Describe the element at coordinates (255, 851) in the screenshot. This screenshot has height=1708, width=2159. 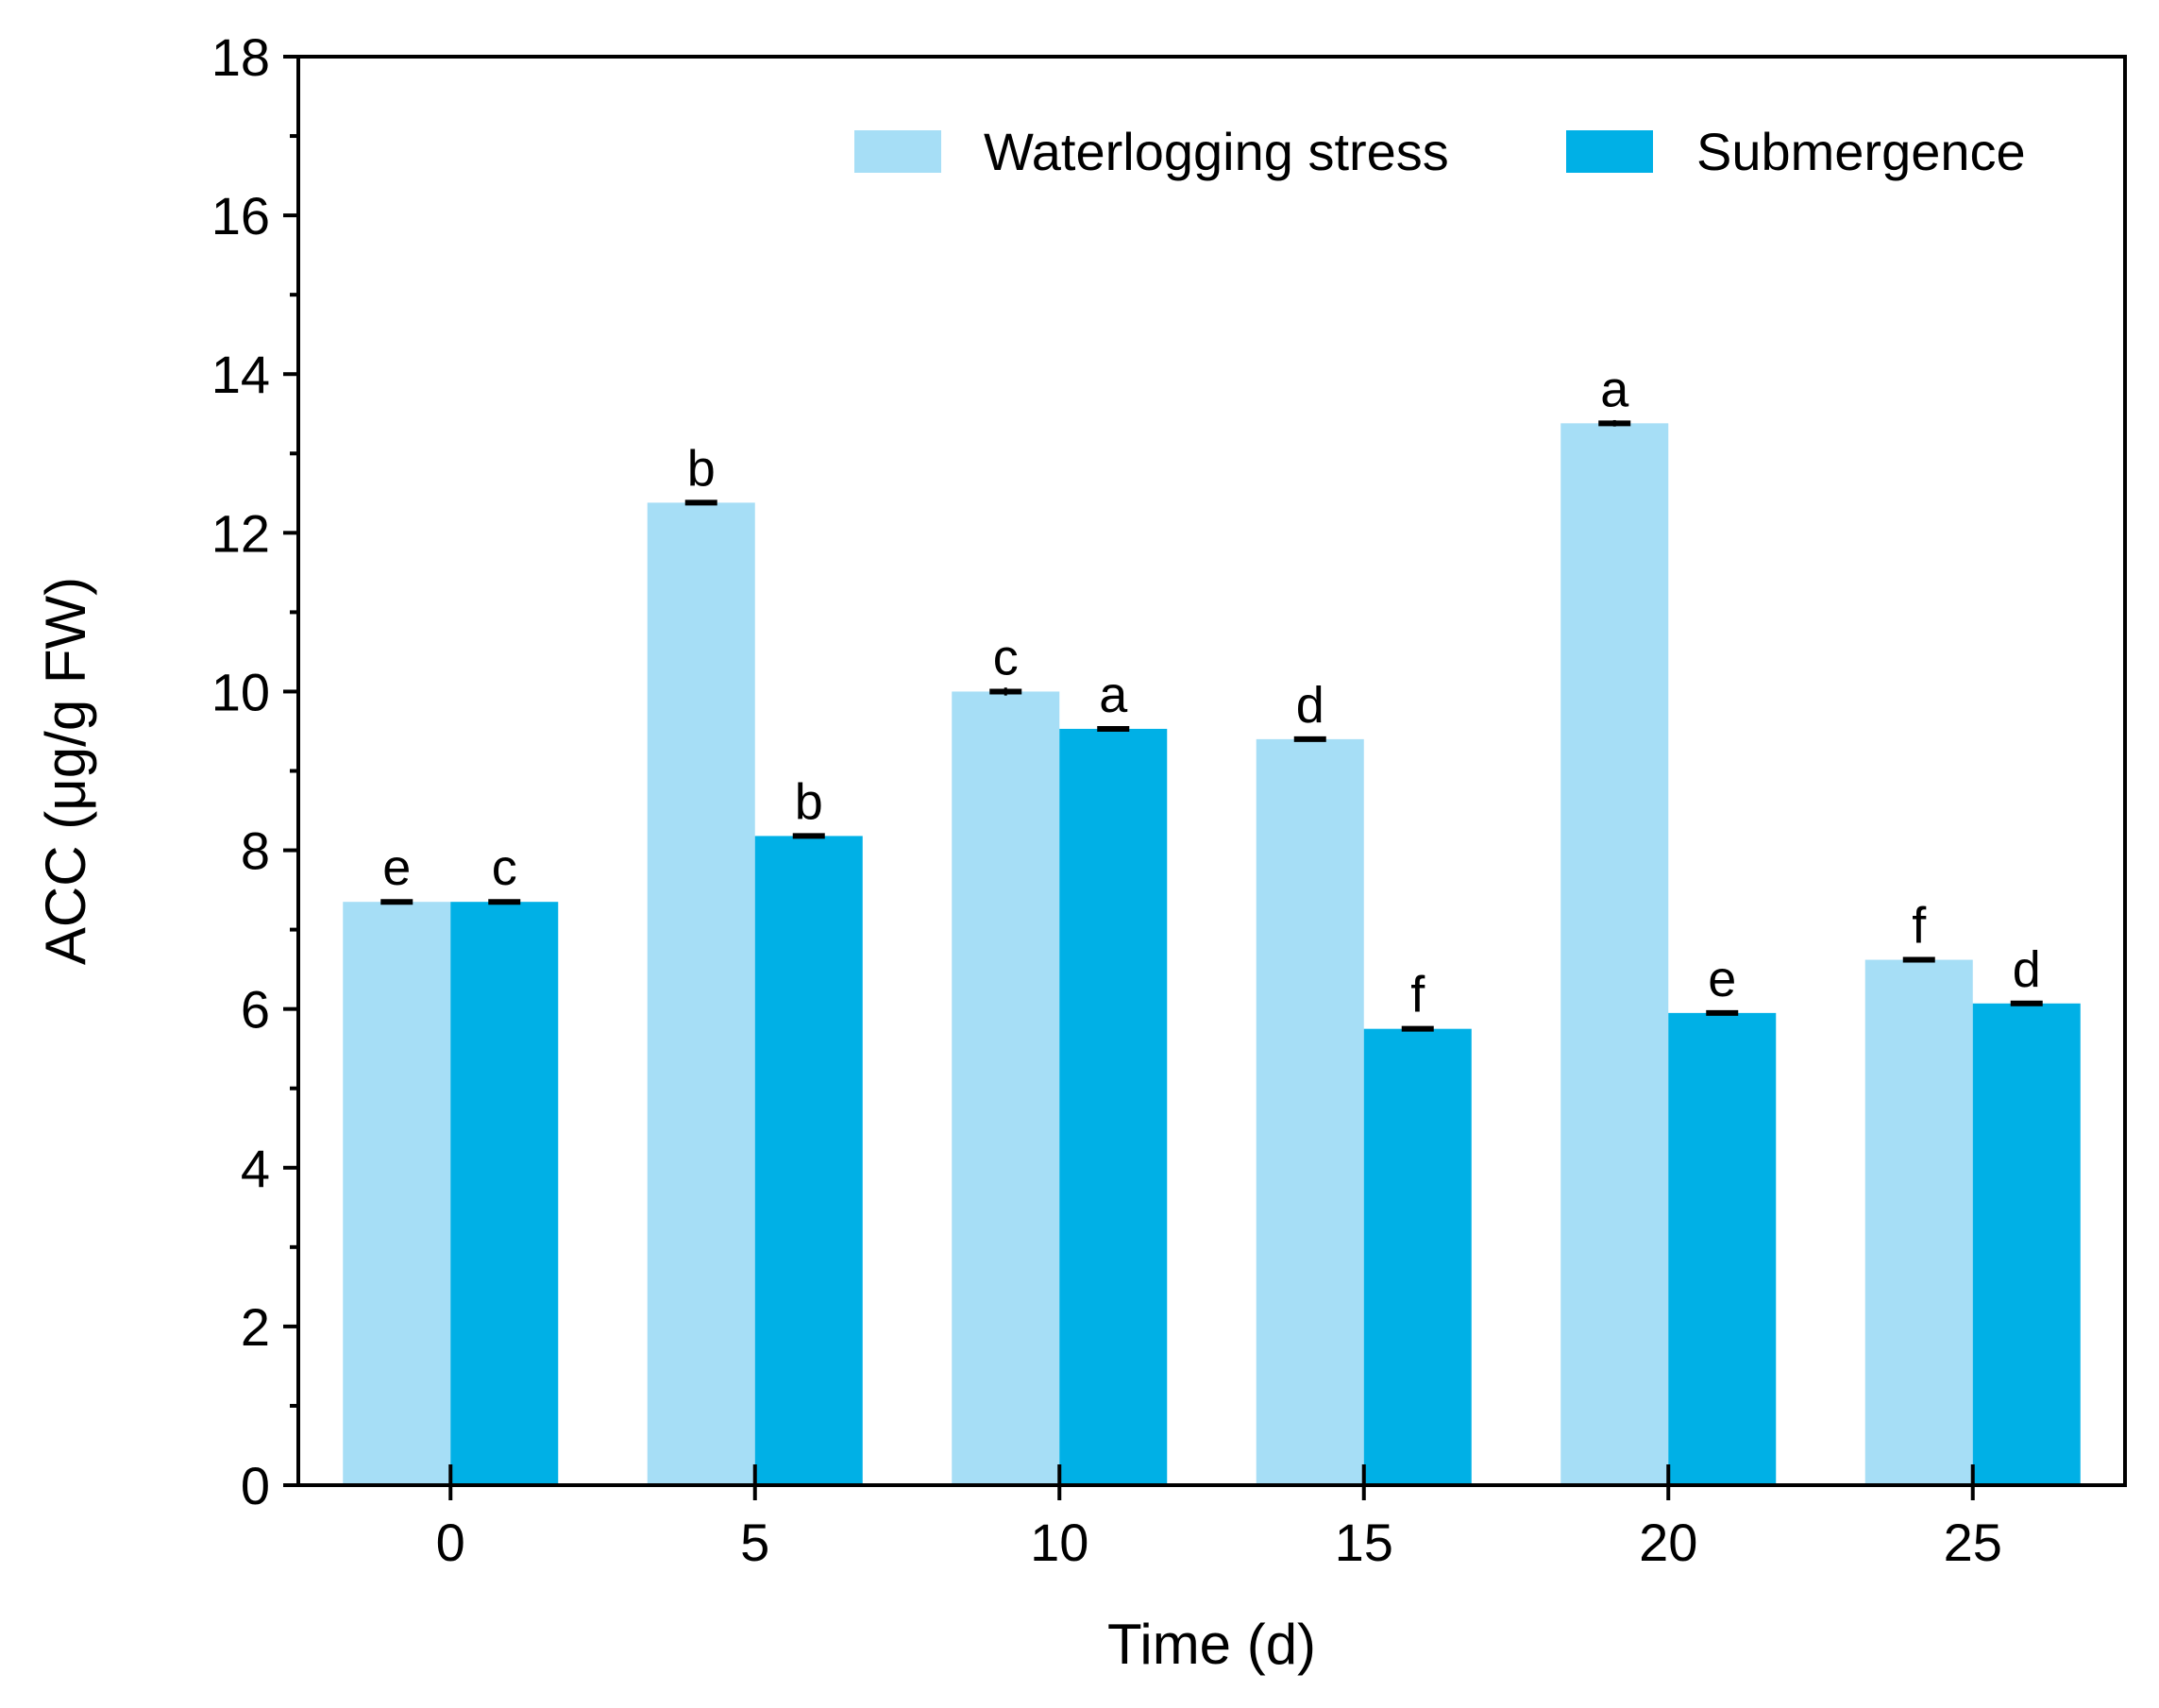
I see `y-tick-label-8: 8` at that location.